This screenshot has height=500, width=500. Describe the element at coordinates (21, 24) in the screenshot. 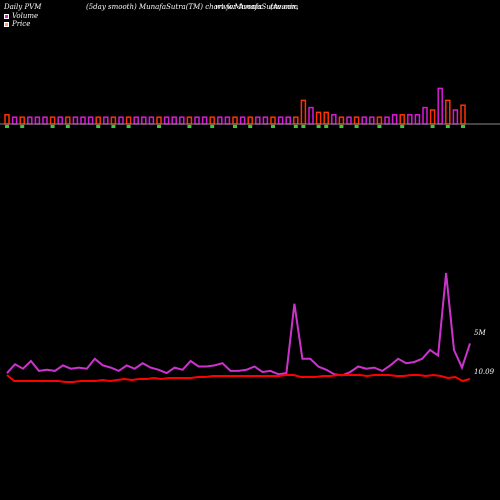

I see `legend-price-label: Price` at that location.